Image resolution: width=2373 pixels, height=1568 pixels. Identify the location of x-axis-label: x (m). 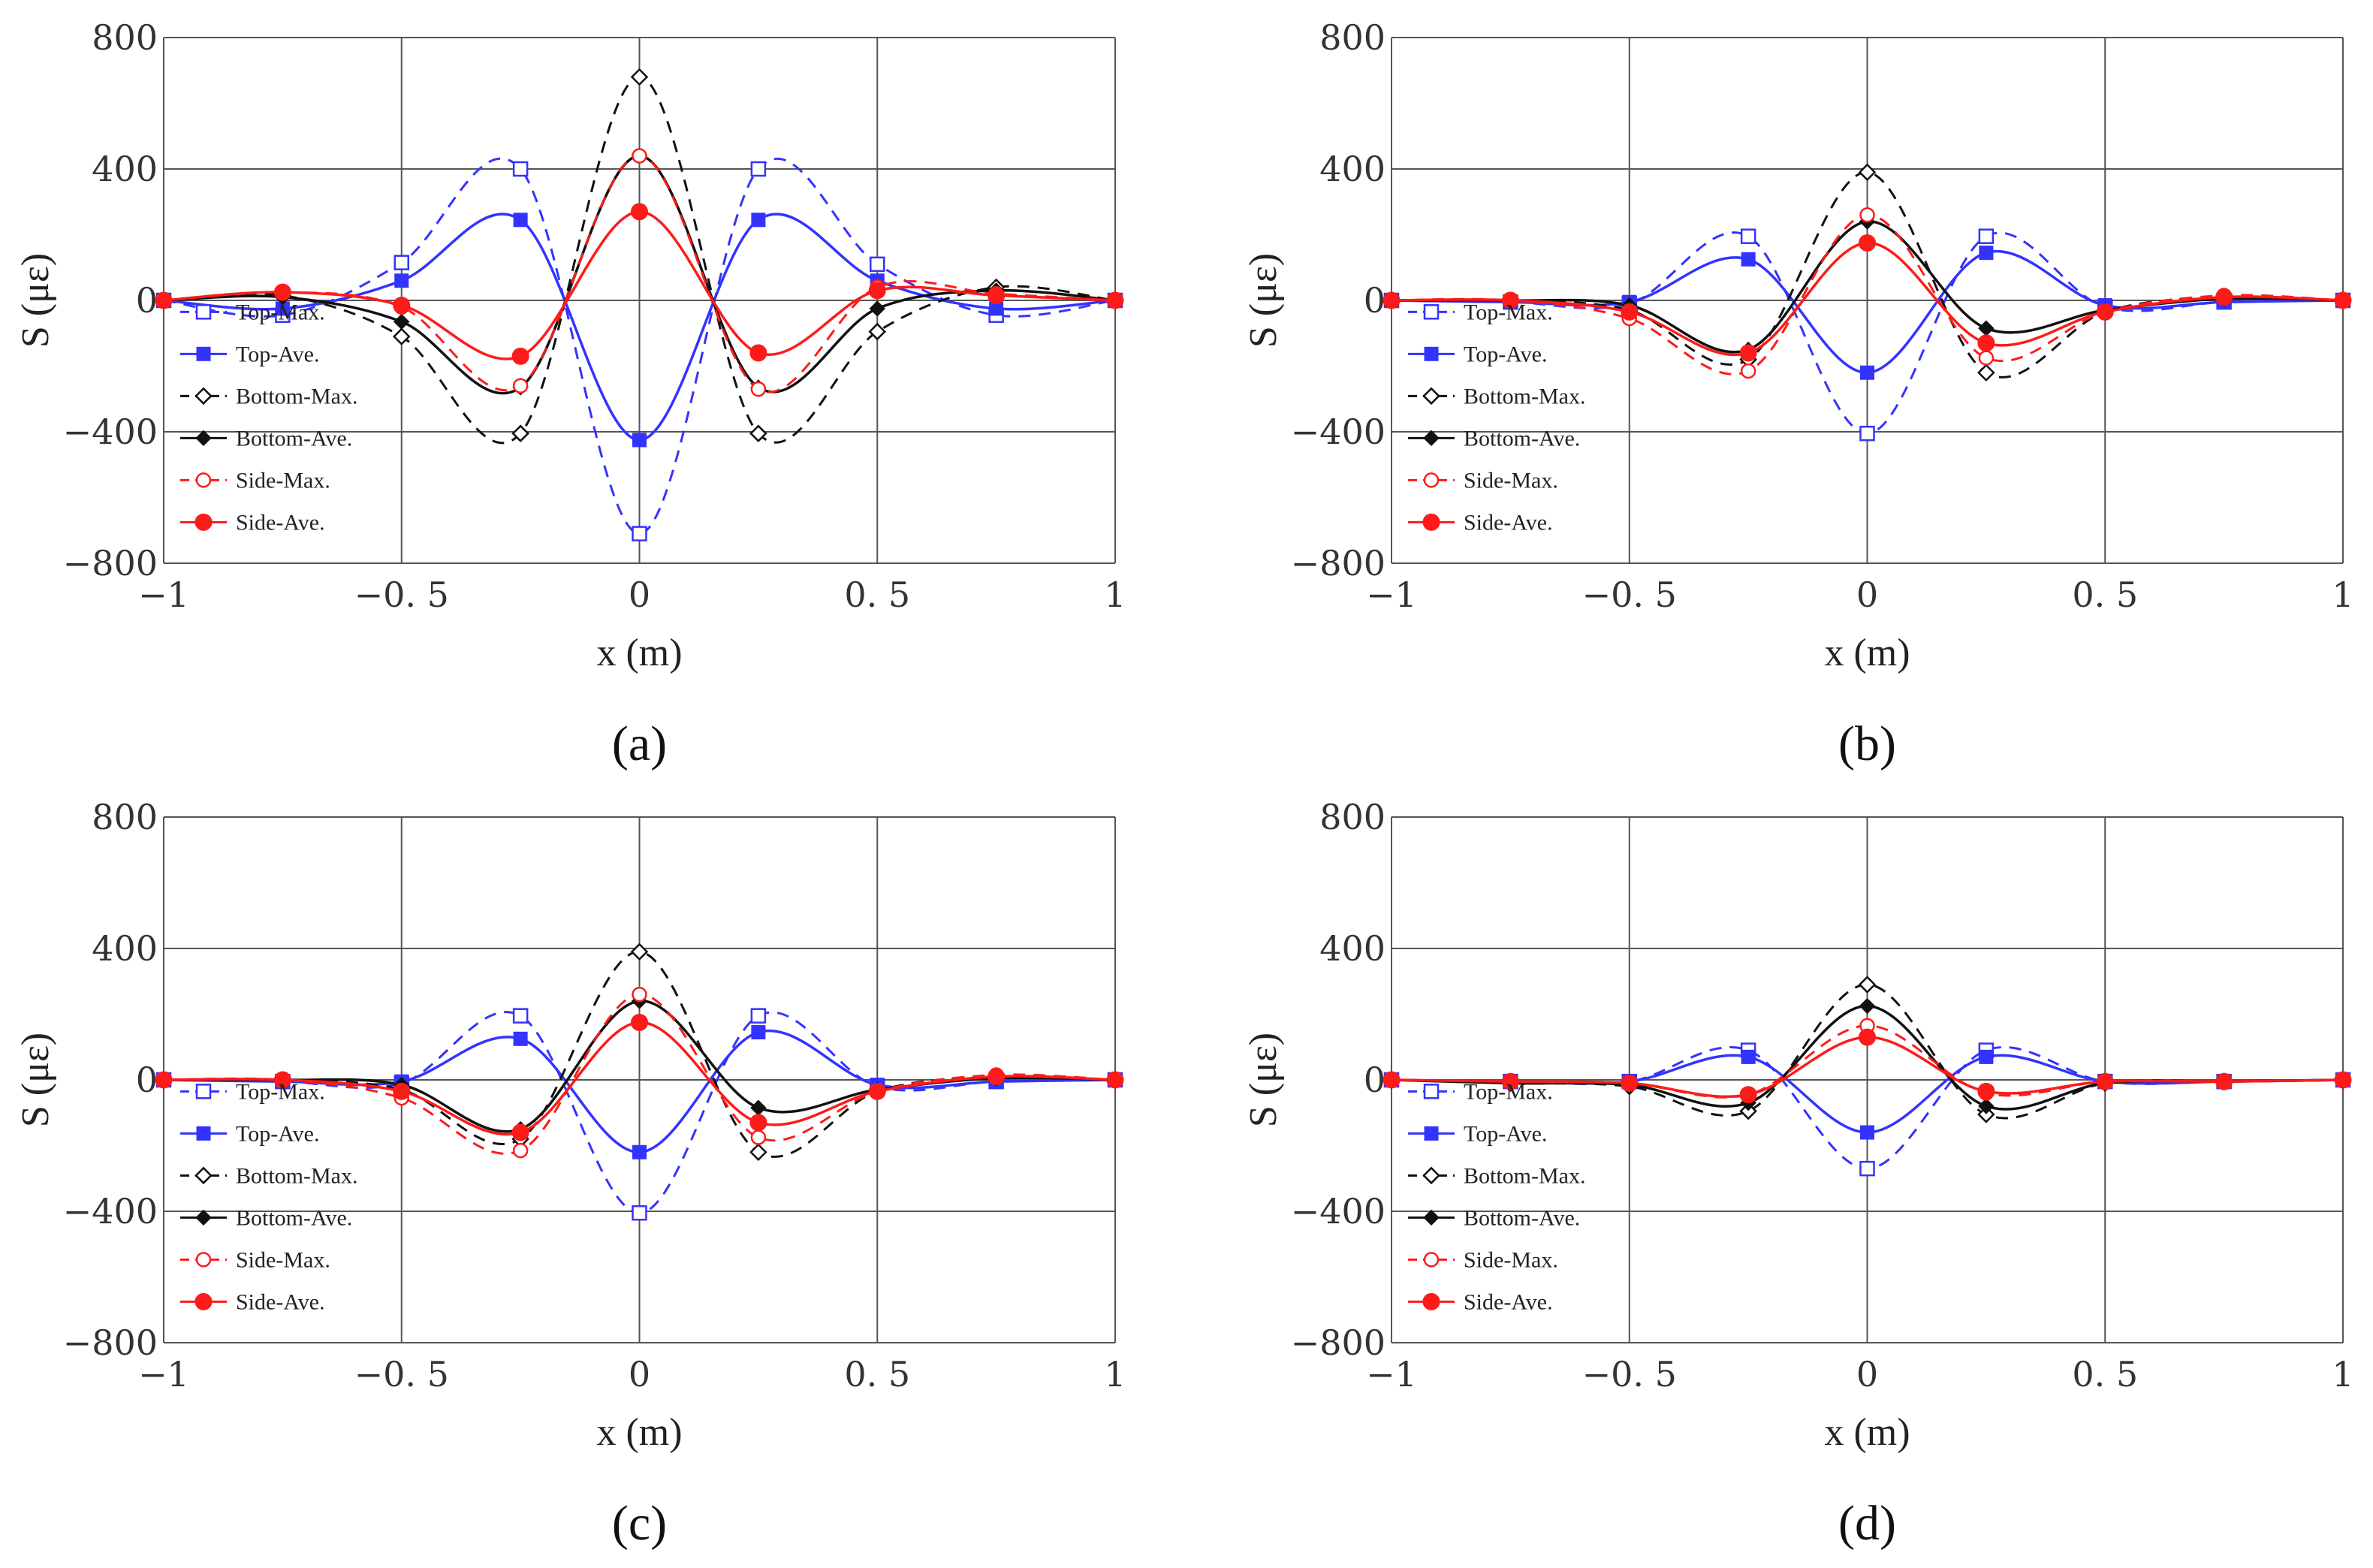
(639, 653).